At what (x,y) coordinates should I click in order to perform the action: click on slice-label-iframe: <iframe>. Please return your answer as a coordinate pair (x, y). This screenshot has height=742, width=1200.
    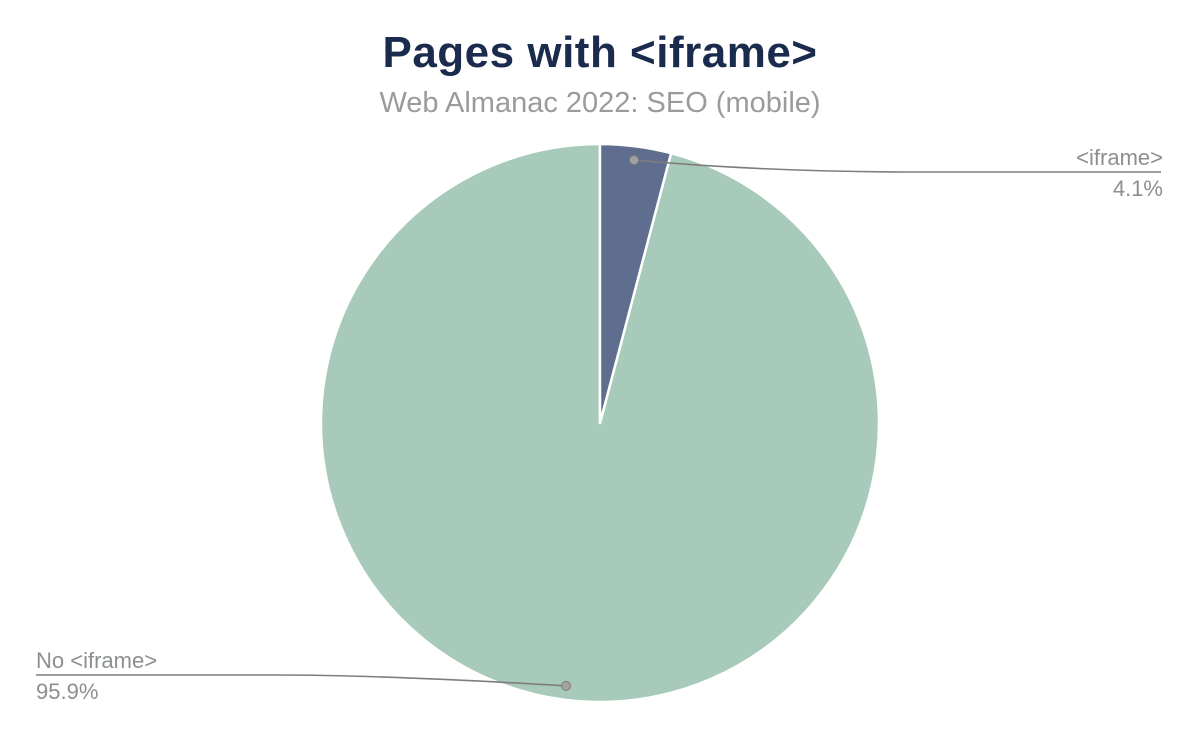
    Looking at the image, I should click on (1119, 157).